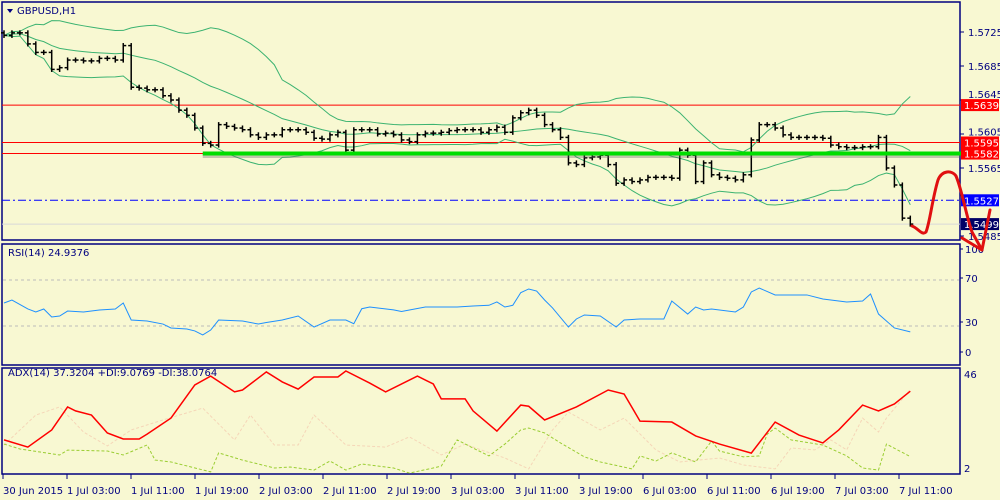 This screenshot has height=500, width=1000. Describe the element at coordinates (457, 429) in the screenshot. I see `minus-di-line` at that location.